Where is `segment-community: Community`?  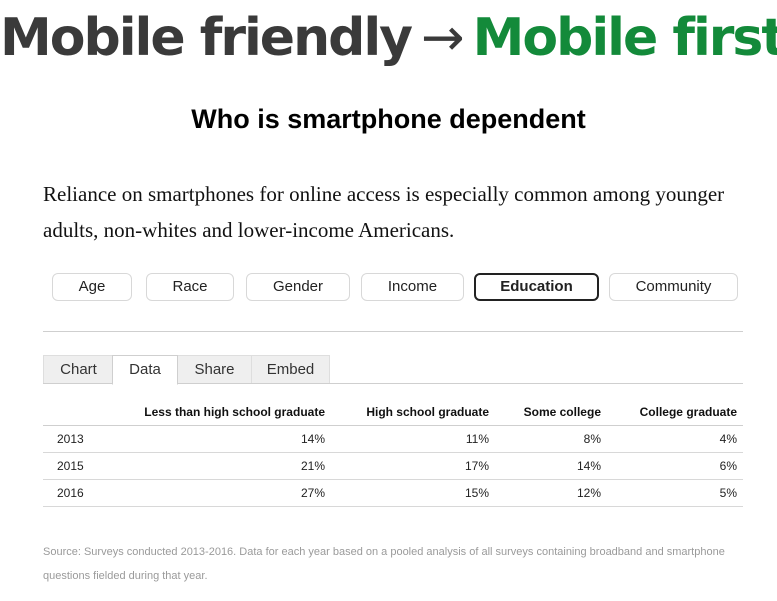
segment-community: Community is located at coordinates (673, 287).